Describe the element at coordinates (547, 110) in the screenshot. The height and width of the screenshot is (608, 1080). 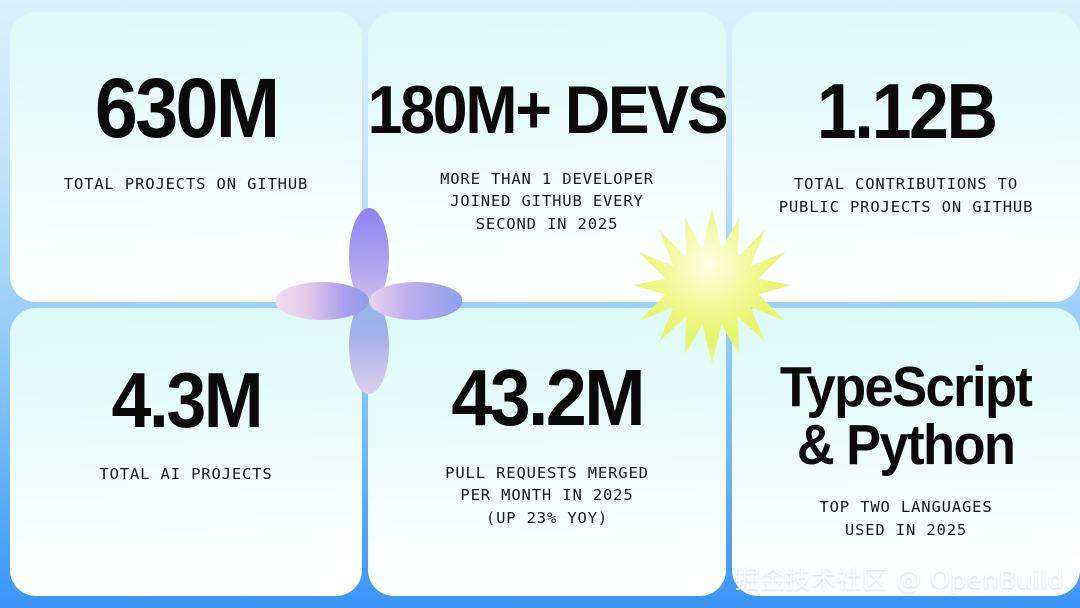
I see `stat-headline: 180M+ DEVS` at that location.